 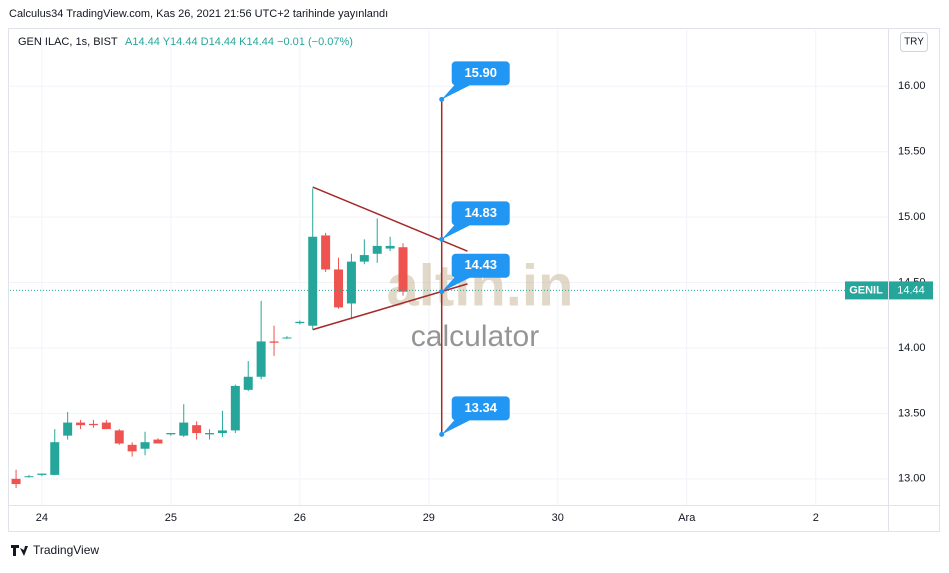 What do you see at coordinates (300, 518) in the screenshot?
I see `x-tick-label: 26` at bounding box center [300, 518].